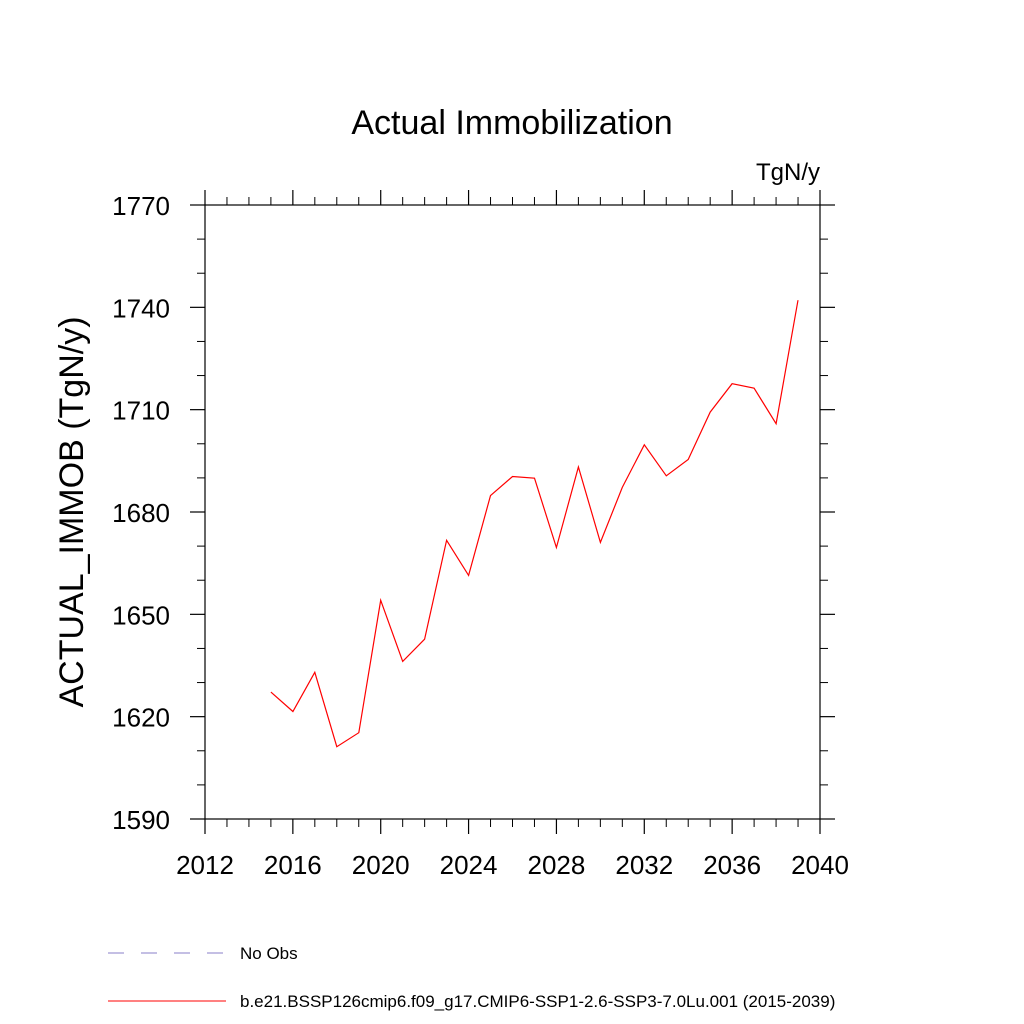 This screenshot has width=1024, height=1024. What do you see at coordinates (141, 820) in the screenshot?
I see `y-tick-label: 1590` at bounding box center [141, 820].